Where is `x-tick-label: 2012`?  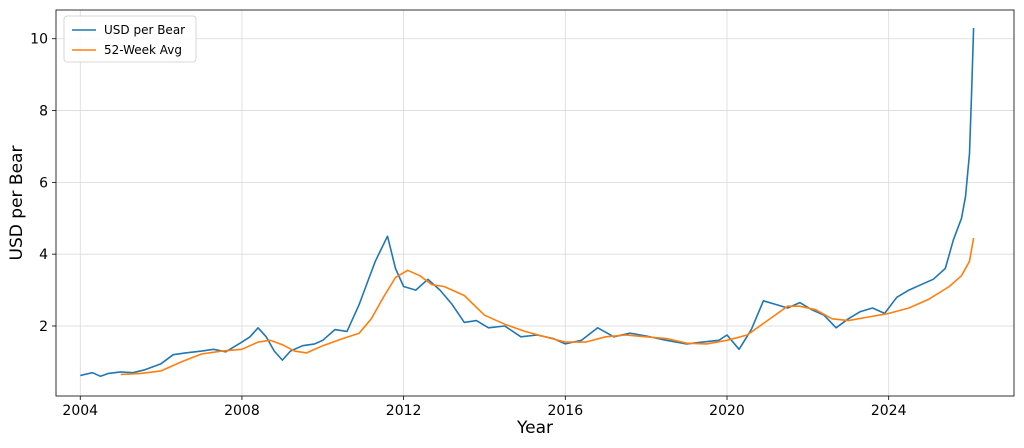 x-tick-label: 2012 is located at coordinates (404, 411).